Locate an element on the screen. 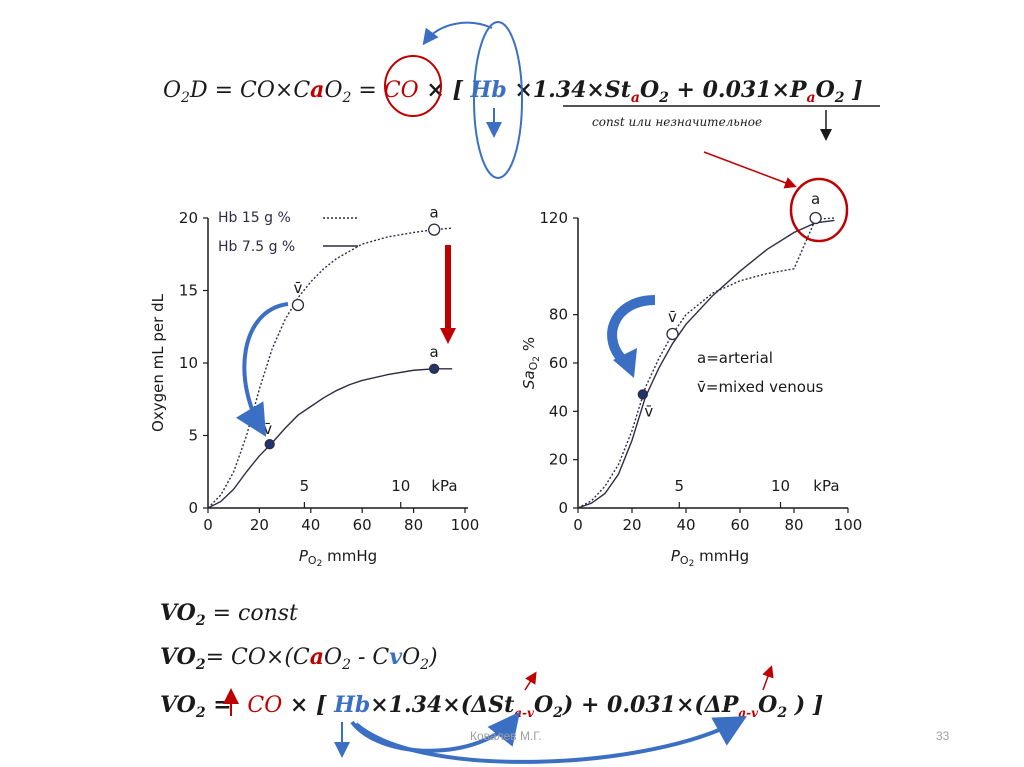 This screenshot has height=767, width=1024. arterial-highlight-circle is located at coordinates (819, 210).